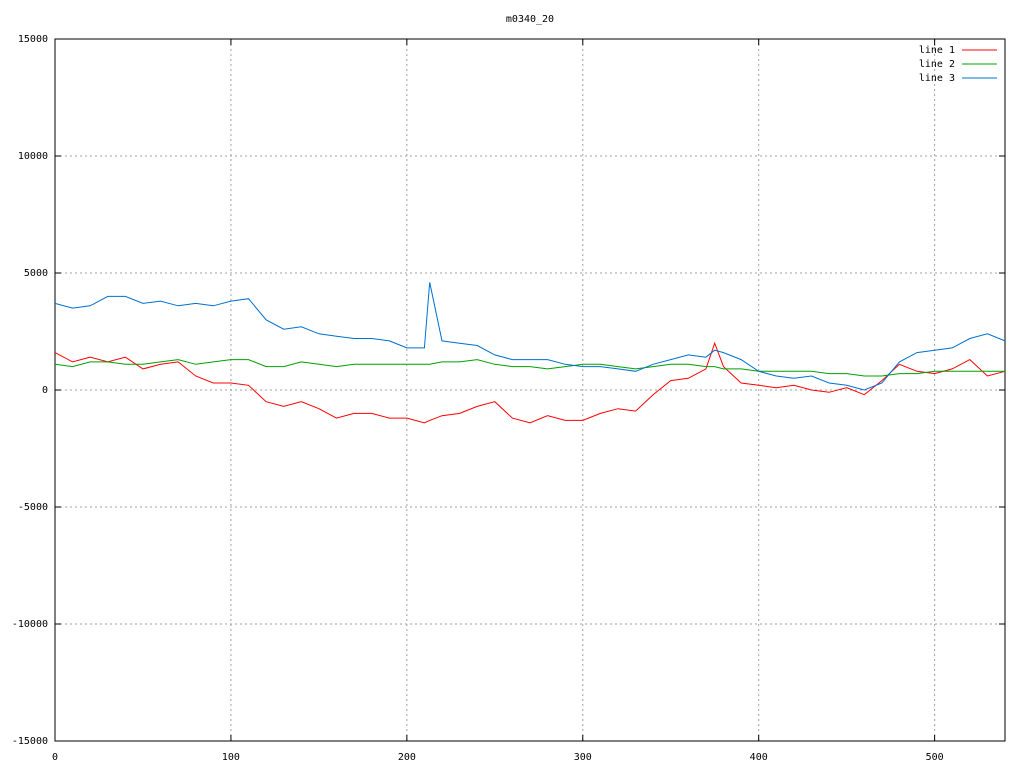 The height and width of the screenshot is (768, 1024). What do you see at coordinates (759, 757) in the screenshot?
I see `x-tick-label: 400` at bounding box center [759, 757].